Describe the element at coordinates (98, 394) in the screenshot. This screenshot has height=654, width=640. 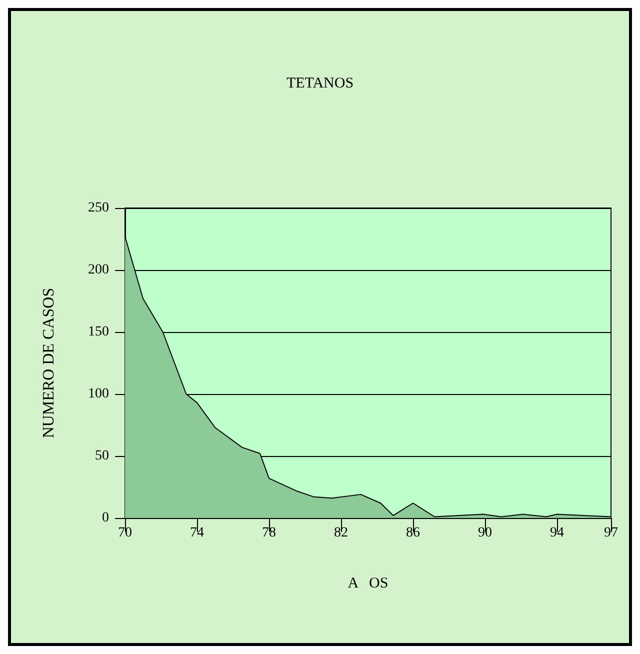
I see `y-tick-label: 100` at that location.